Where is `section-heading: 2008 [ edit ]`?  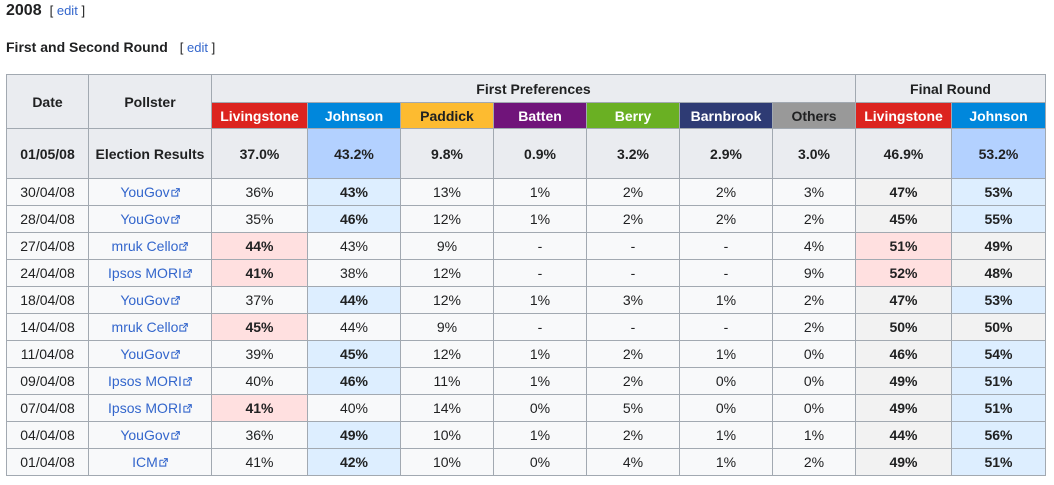 section-heading: 2008 [ edit ] is located at coordinates (45, 13).